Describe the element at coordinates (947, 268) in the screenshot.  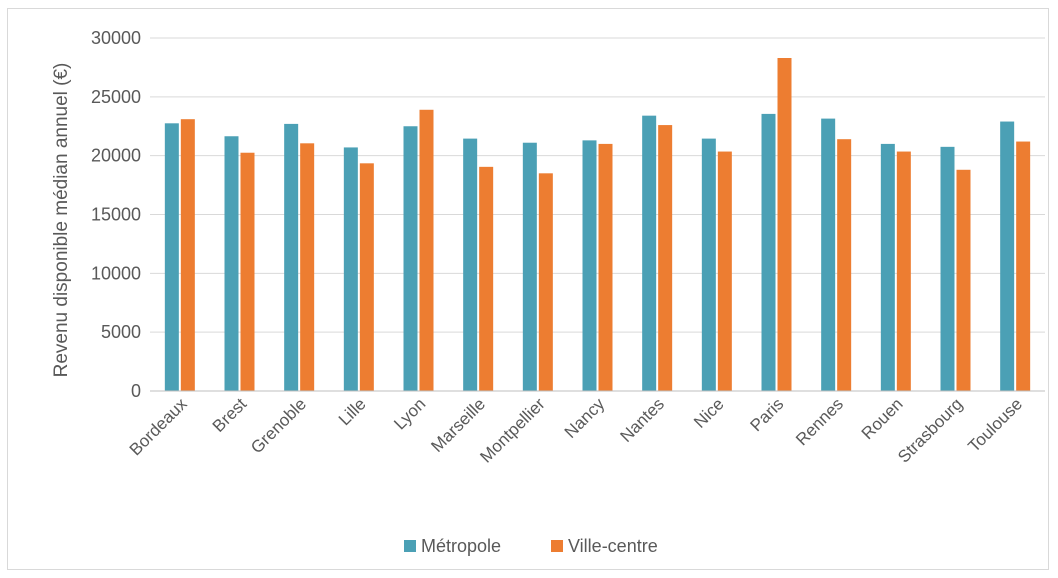
I see `bar-metropole-strasbourg` at that location.